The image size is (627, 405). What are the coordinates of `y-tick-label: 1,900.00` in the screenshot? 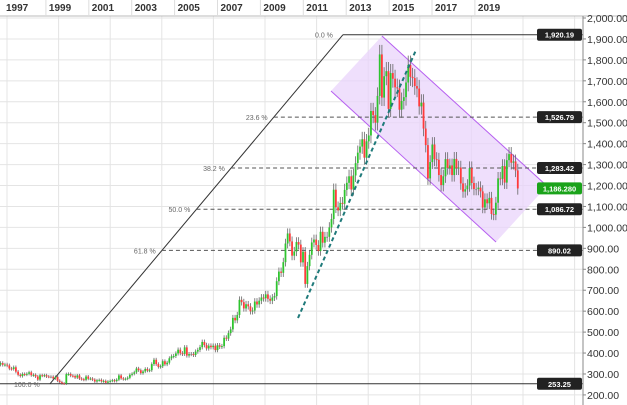 It's located at (607, 40).